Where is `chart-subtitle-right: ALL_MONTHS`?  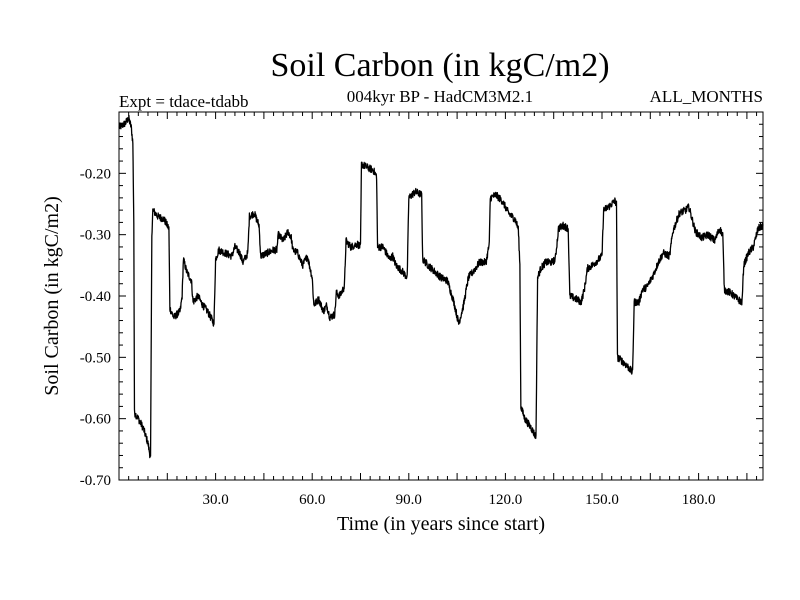
chart-subtitle-right: ALL_MONTHS is located at coordinates (706, 96).